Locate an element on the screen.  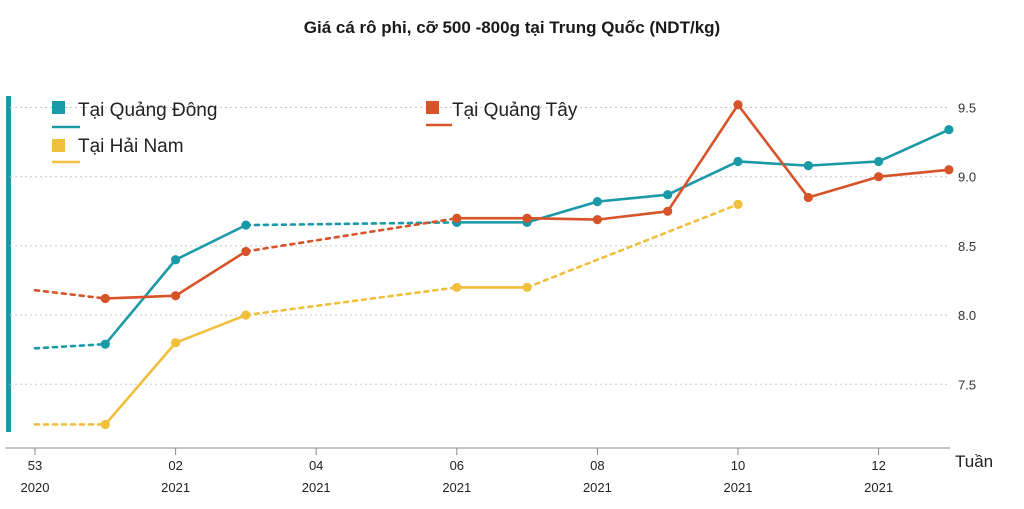
x-tick-week: 10 is located at coordinates (738, 465).